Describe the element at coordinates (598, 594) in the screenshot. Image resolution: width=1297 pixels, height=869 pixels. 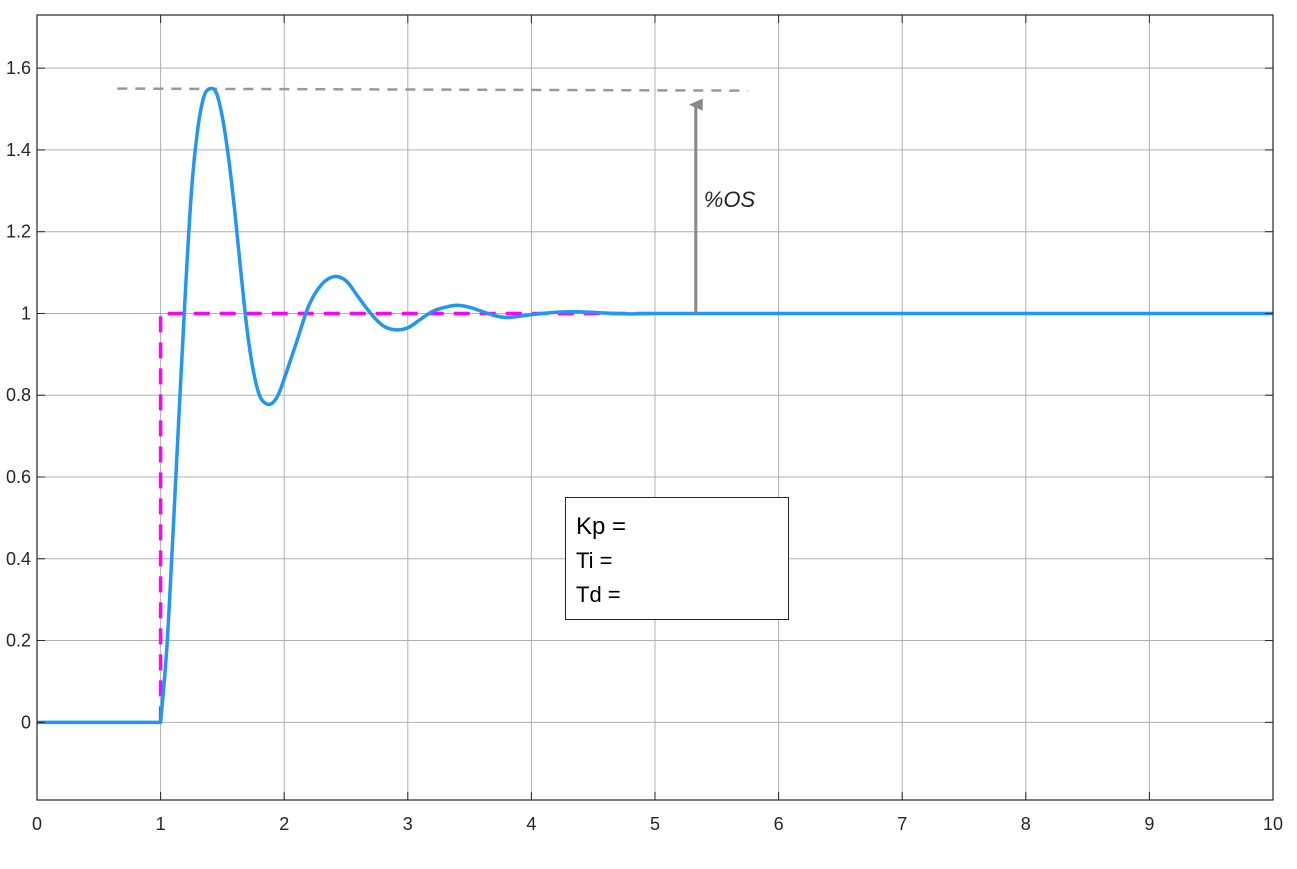
I see `td-label: Td =` at that location.